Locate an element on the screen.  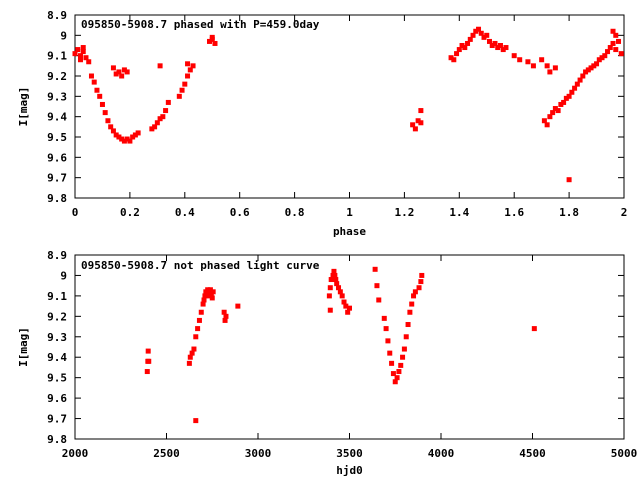
unphased-y-tick-label: 9.5 is located at coordinates (57, 378).